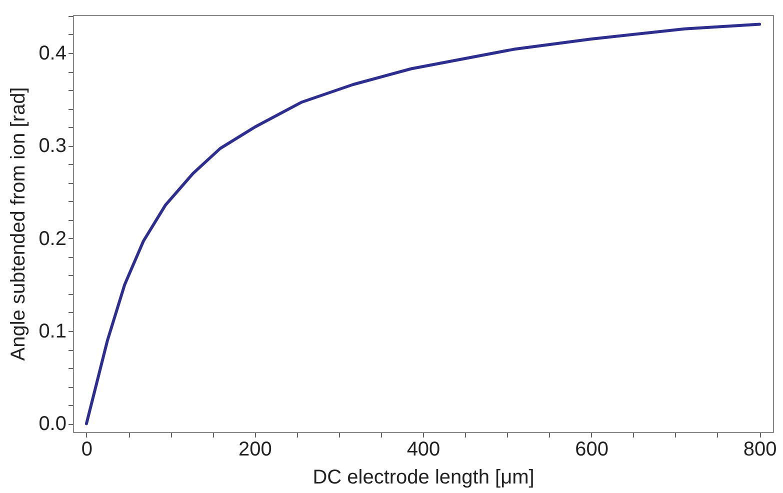 Image resolution: width=783 pixels, height=493 pixels. What do you see at coordinates (19, 224) in the screenshot?
I see `y-axis-title: Angle subtended from ion [rad]` at bounding box center [19, 224].